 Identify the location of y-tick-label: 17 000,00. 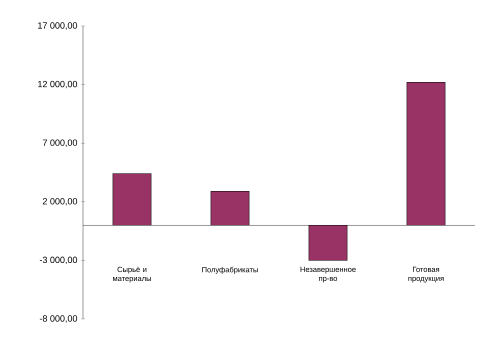
(58, 26).